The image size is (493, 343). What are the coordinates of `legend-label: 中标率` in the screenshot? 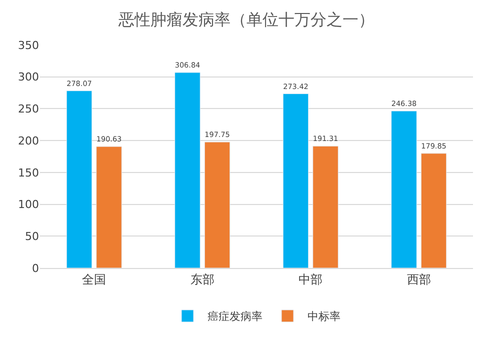 It's located at (324, 317).